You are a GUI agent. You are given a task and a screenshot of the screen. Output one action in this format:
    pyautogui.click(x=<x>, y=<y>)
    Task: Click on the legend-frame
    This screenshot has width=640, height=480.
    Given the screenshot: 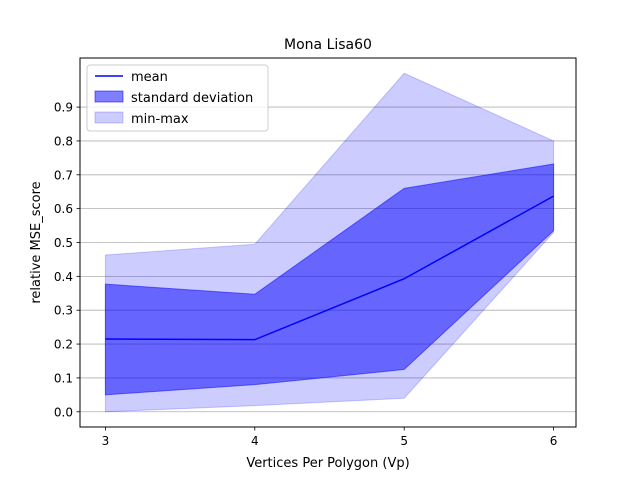 What is the action you would take?
    pyautogui.click(x=177, y=98)
    